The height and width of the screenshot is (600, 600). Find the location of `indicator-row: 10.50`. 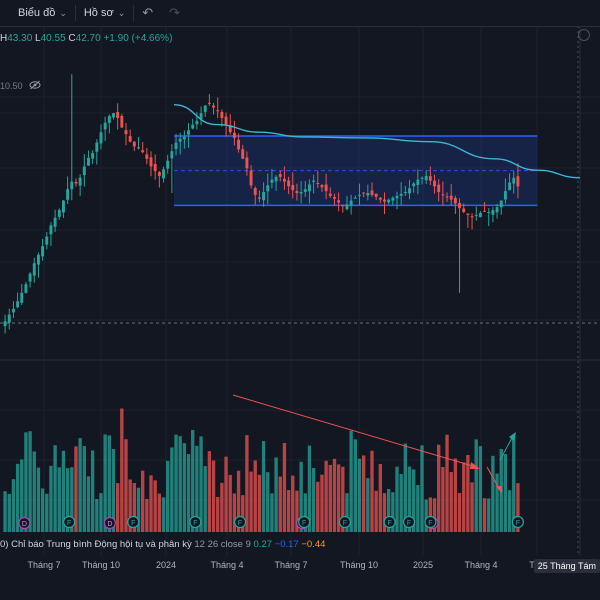

indicator-row: 10.50 is located at coordinates (20, 86).